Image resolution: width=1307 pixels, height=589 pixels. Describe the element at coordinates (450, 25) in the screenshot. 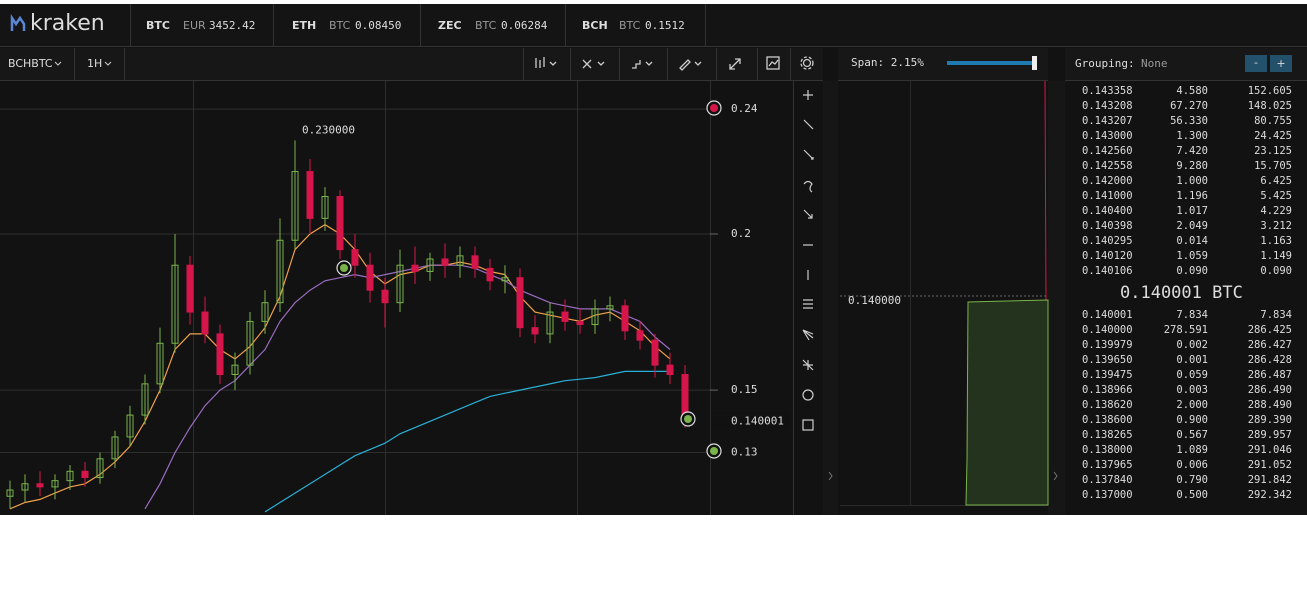

I see `ticker-symbol: ZEC` at that location.